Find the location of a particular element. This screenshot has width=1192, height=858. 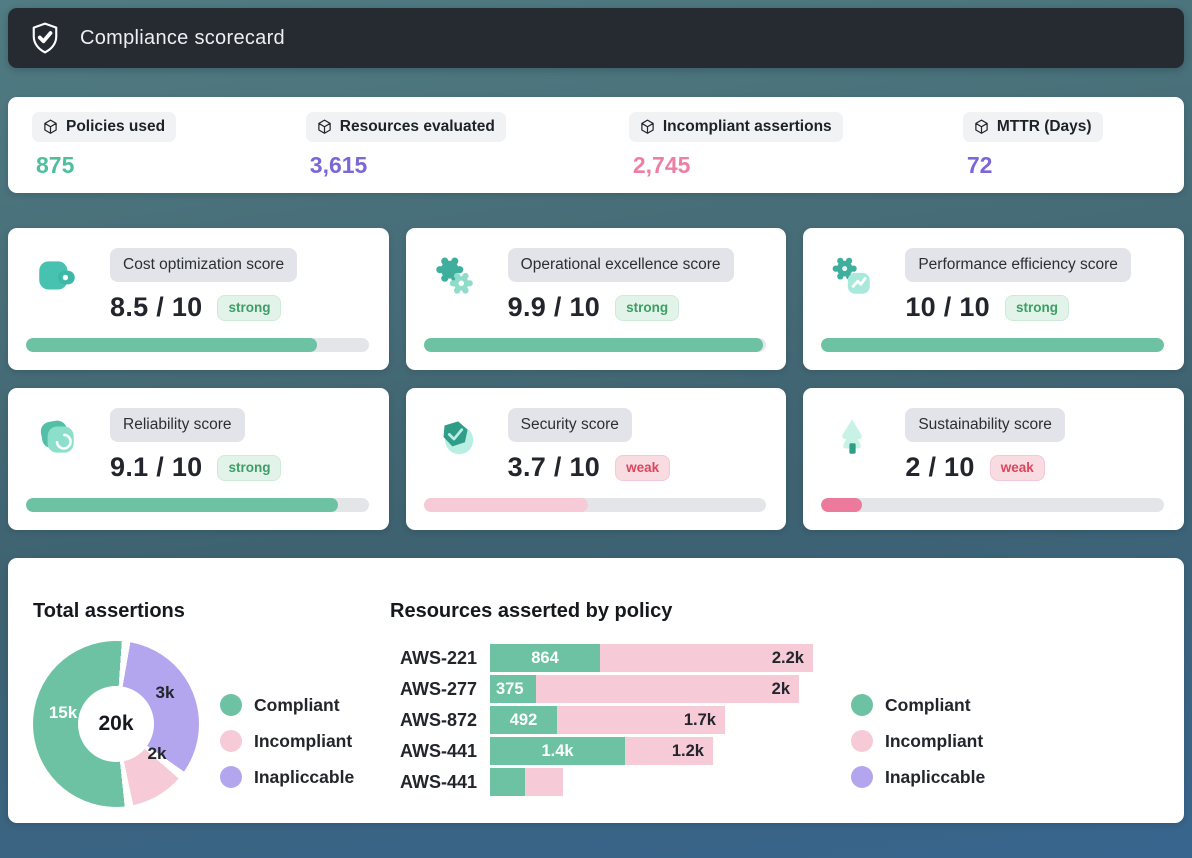

score-value: 9.9 / 10 is located at coordinates (554, 307).